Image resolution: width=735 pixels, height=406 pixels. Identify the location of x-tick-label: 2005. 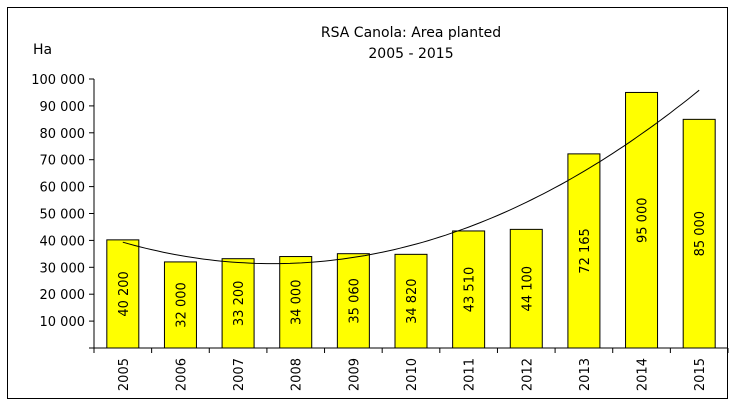
(124, 374).